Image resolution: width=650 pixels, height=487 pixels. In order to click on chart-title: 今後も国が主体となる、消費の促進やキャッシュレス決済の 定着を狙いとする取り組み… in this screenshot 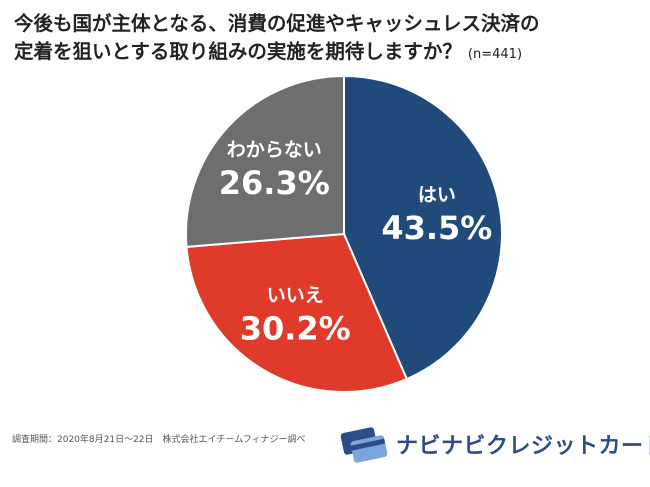, I will do `click(327, 39)`.